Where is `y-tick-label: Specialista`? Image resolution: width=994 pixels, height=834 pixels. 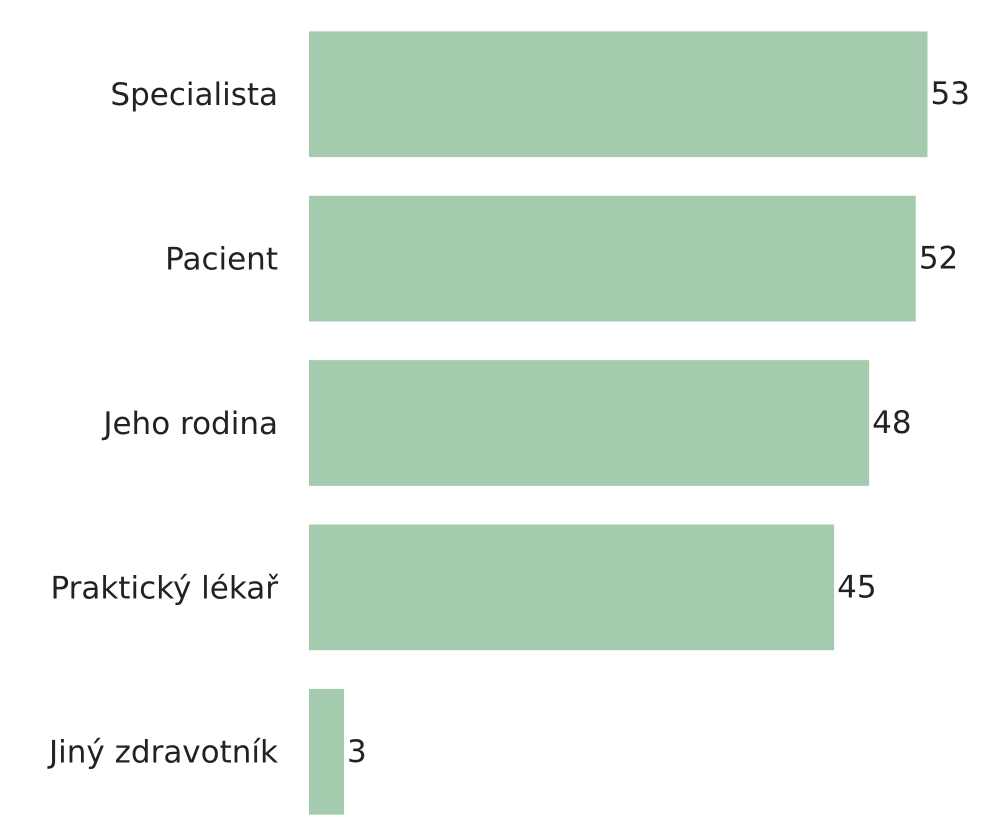 y-tick-label: Specialista is located at coordinates (194, 95).